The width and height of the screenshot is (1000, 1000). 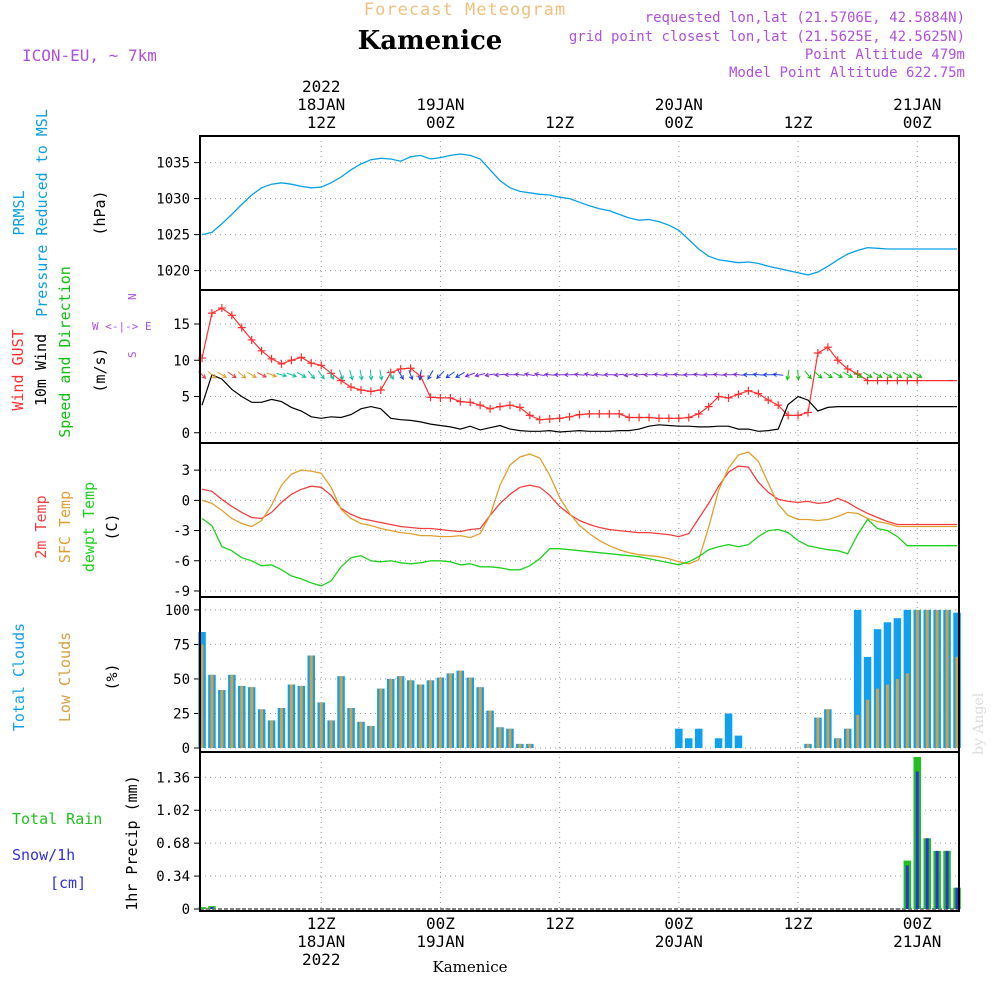 I want to click on location-title: Kamenice, so click(x=430, y=41).